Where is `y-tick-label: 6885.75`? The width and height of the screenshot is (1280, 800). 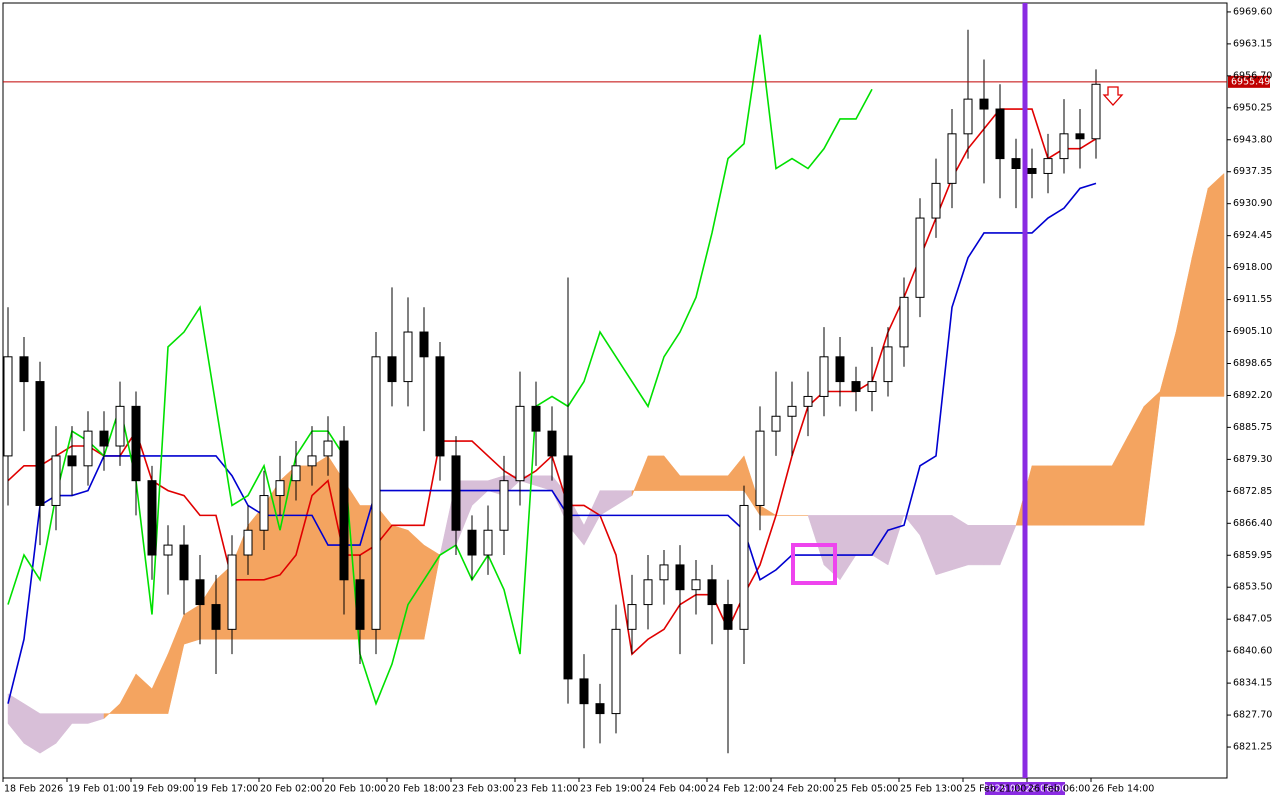
y-tick-label: 6885.75 is located at coordinates (1252, 427).